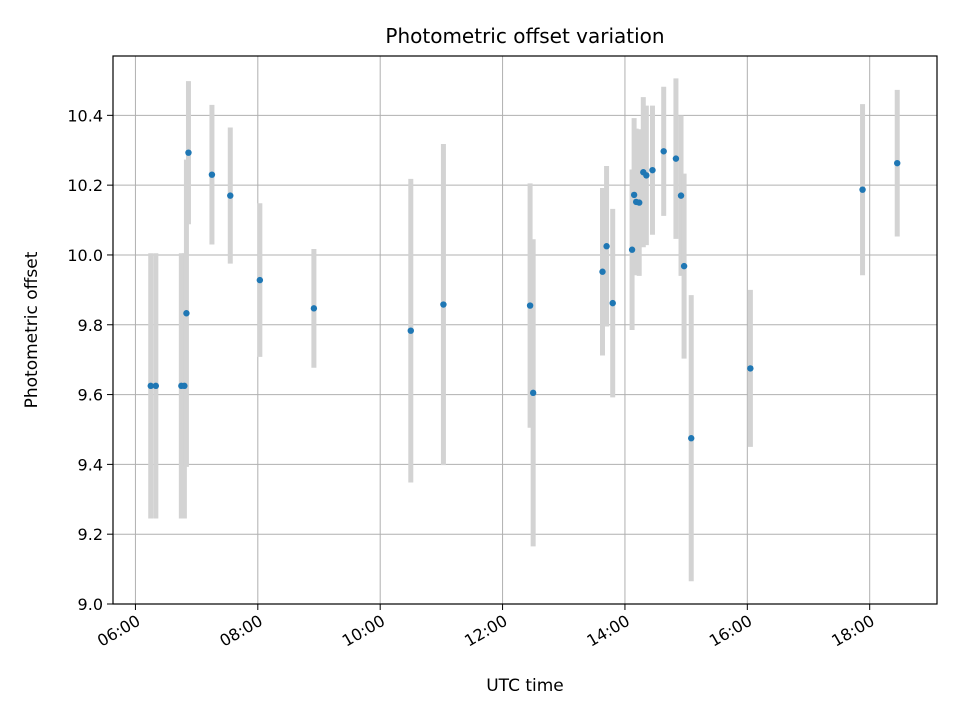 Image resolution: width=960 pixels, height=720 pixels. Describe the element at coordinates (90, 360) in the screenshot. I see `y-axis-ticks: 9.0 9.2 9.4 9.6 9.8 10.0 10.2 10.4` at that location.